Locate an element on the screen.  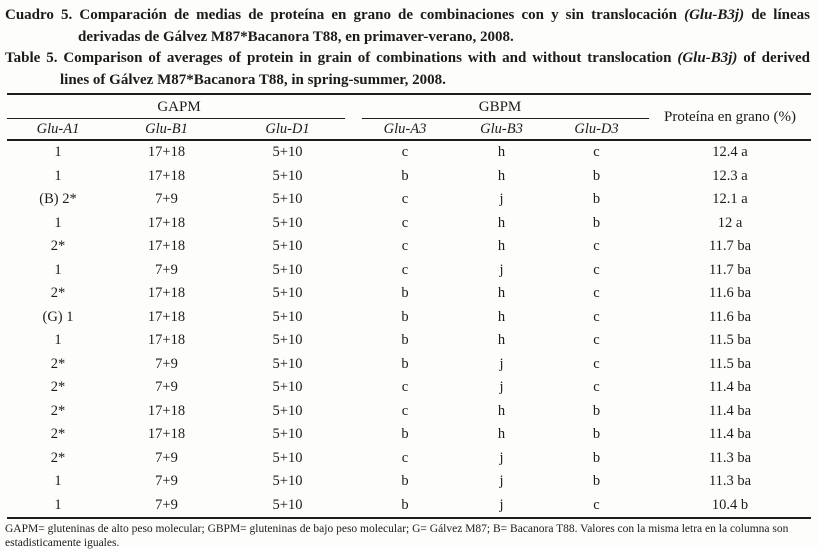
table-row: 2* 17+18 5+10 c h c 11.7 ba is located at coordinates (409, 247).